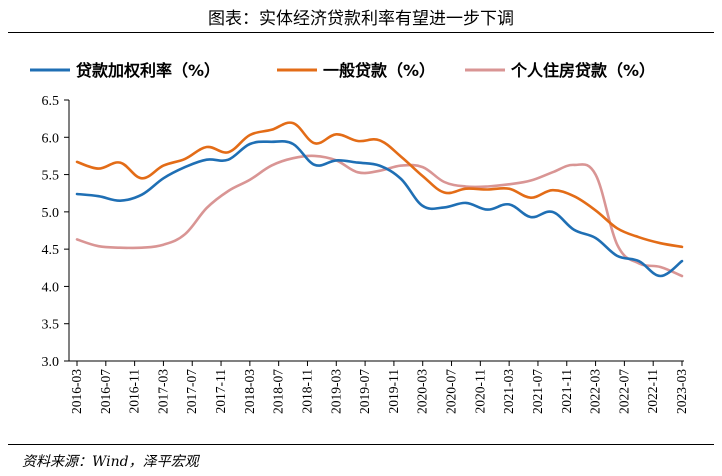  What do you see at coordinates (51, 250) in the screenshot?
I see `y-tick-label: 4.5` at bounding box center [51, 250].